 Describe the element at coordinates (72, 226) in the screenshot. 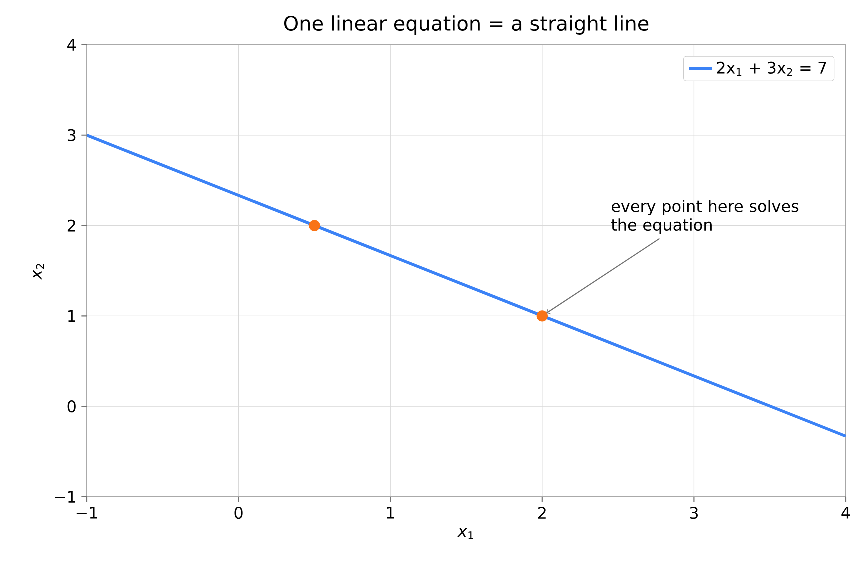

I see `y-tick-label: 2` at that location.